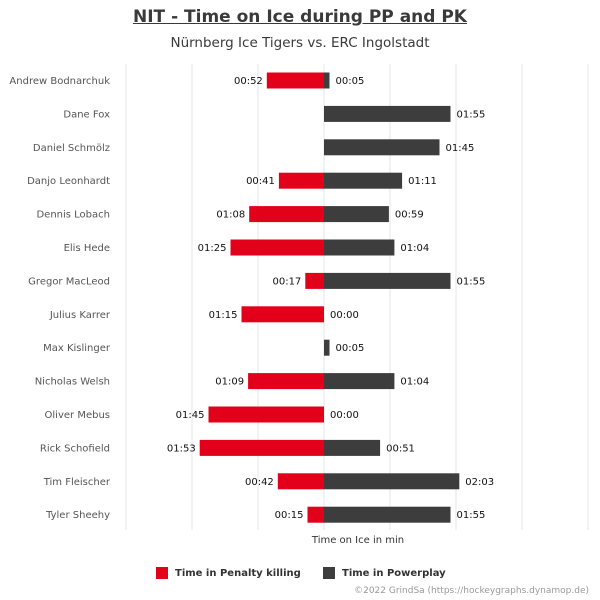 The height and width of the screenshot is (600, 600). What do you see at coordinates (80, 315) in the screenshot?
I see `category-label: Julius Karrer` at bounding box center [80, 315].